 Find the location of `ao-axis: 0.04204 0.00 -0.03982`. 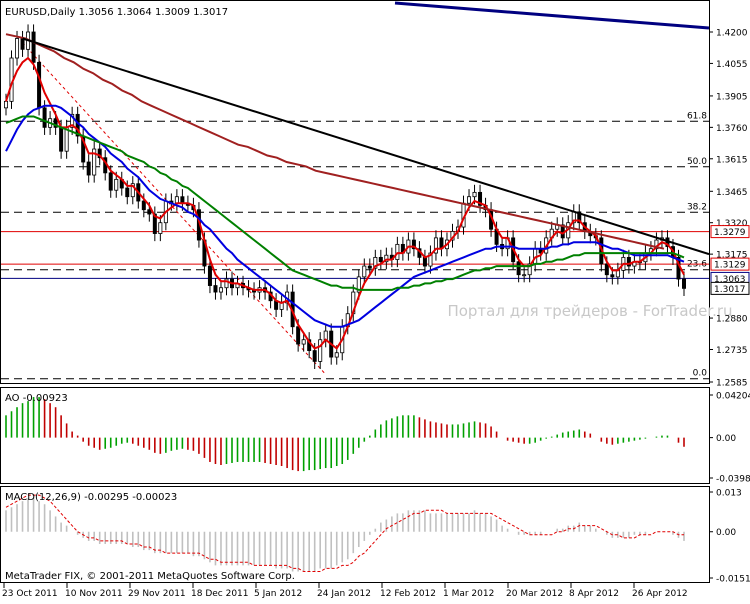

ao-axis: 0.04204 0.00 -0.03982 is located at coordinates (729, 438).